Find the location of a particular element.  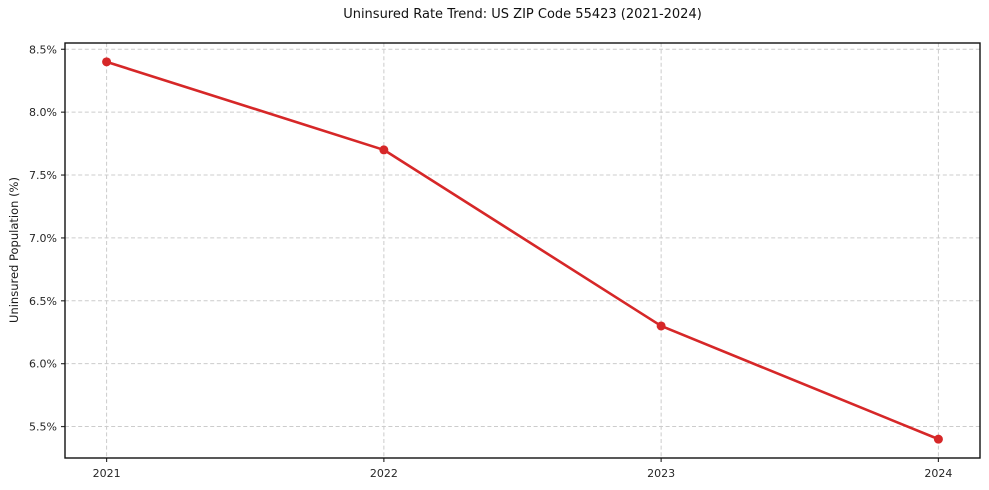

y-tick-label: 7.0% is located at coordinates (43, 238).